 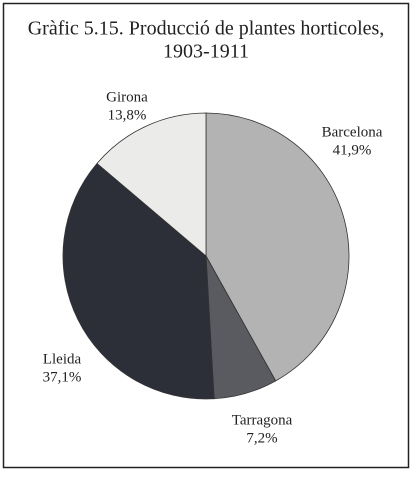 What do you see at coordinates (151, 184) in the screenshot?
I see `pie-slice` at bounding box center [151, 184].